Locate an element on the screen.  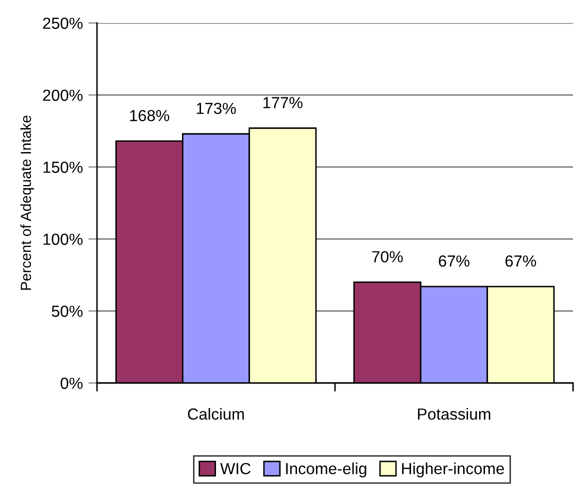
y-tick-label: 100% is located at coordinates (63, 239).